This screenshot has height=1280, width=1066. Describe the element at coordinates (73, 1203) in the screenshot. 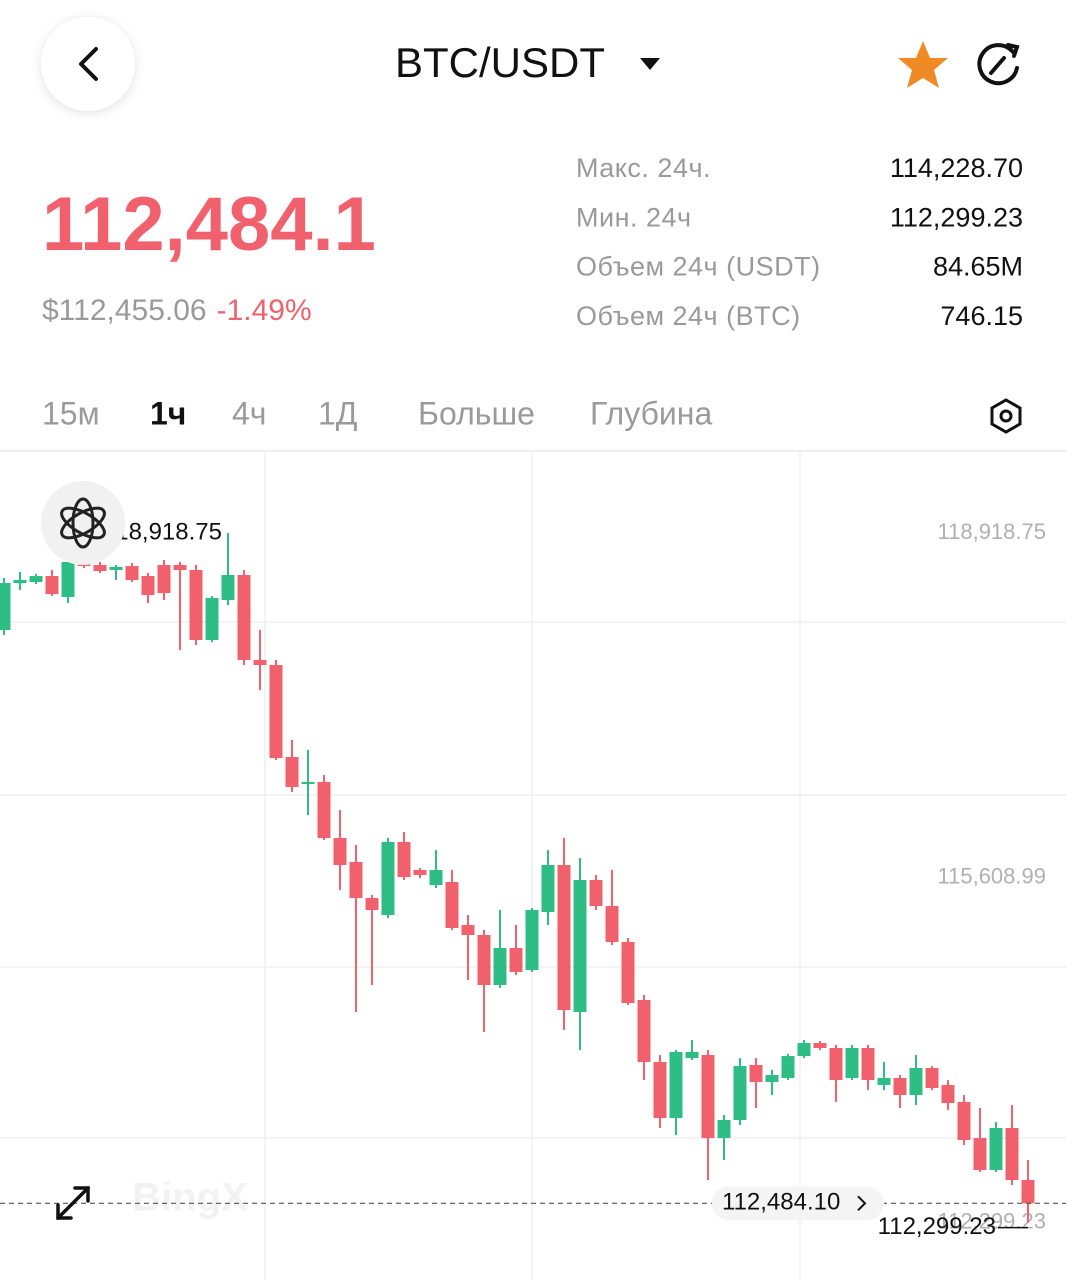

I see `fullscreen-button` at that location.